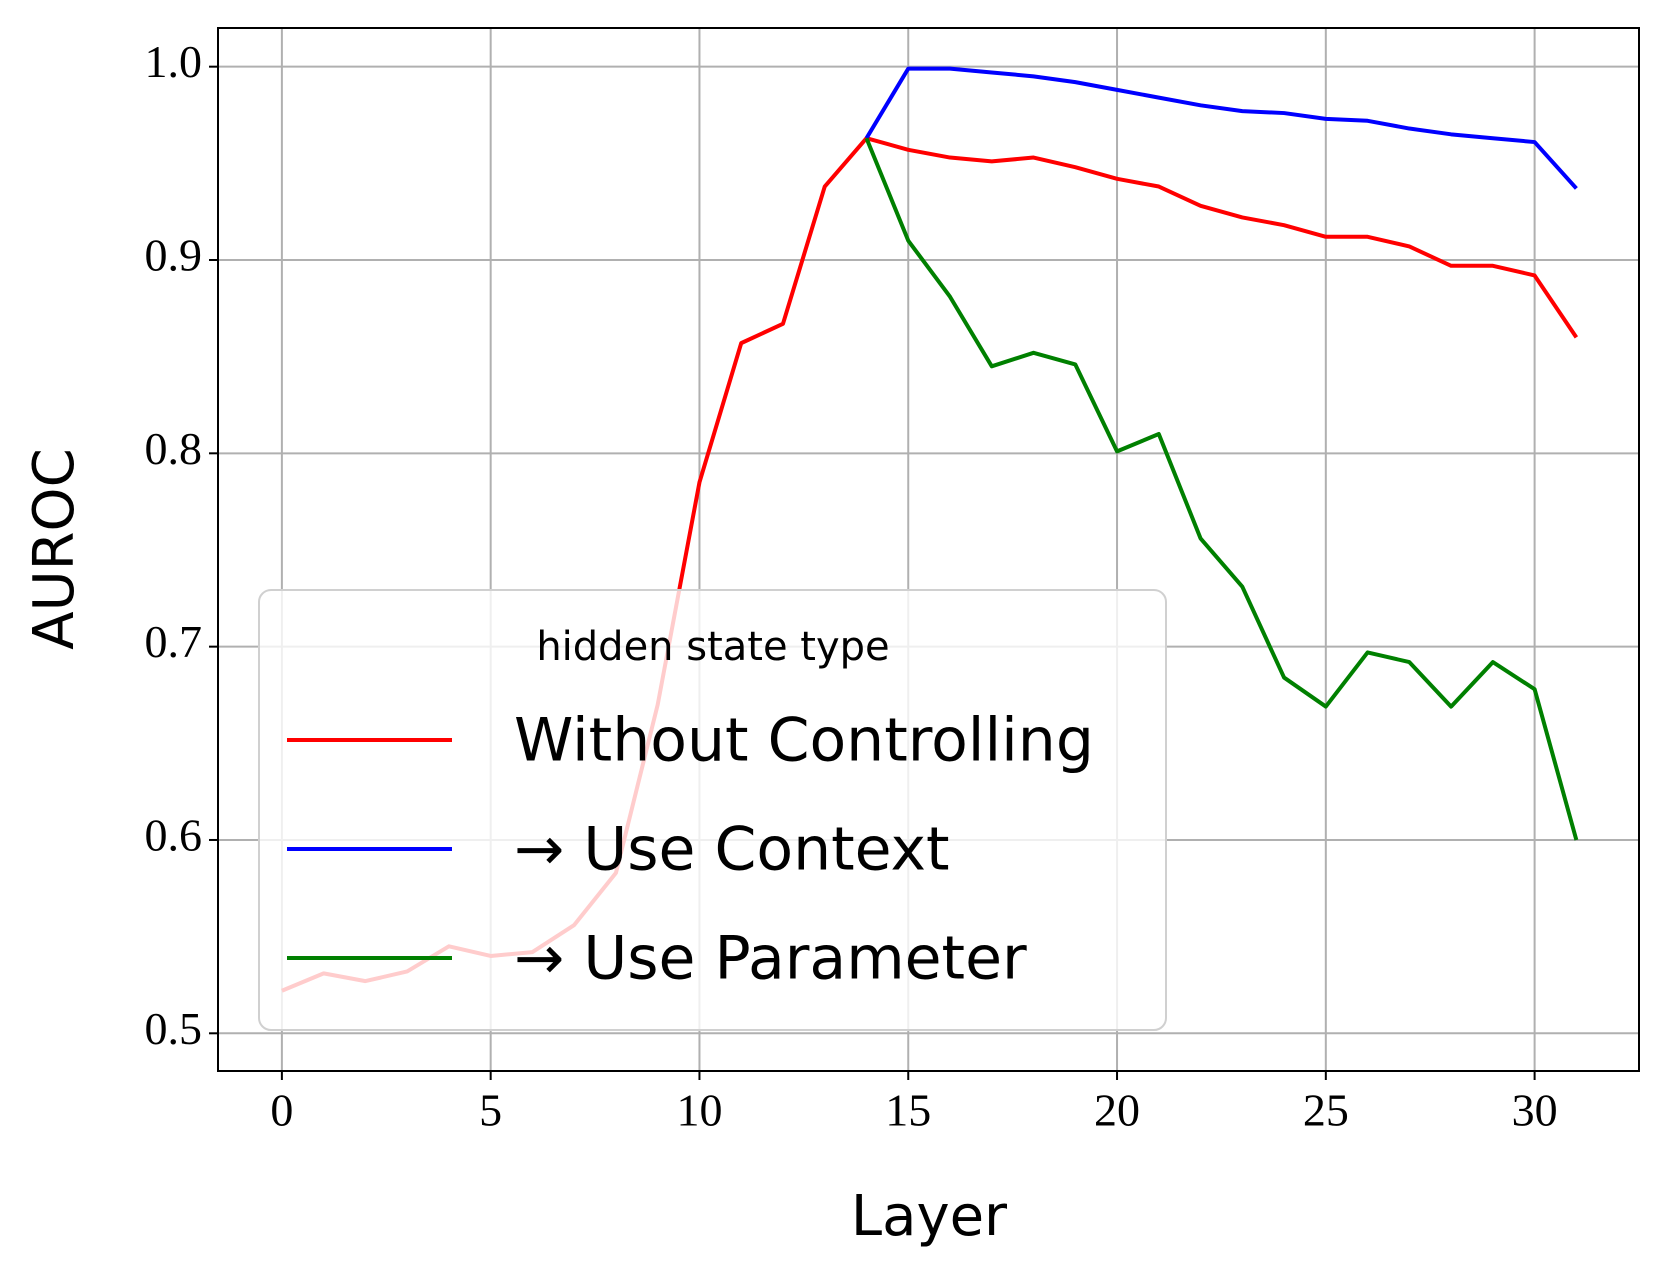 The width and height of the screenshot is (1660, 1278). Describe the element at coordinates (490, 1110) in the screenshot. I see `x-tick-label: 5` at that location.